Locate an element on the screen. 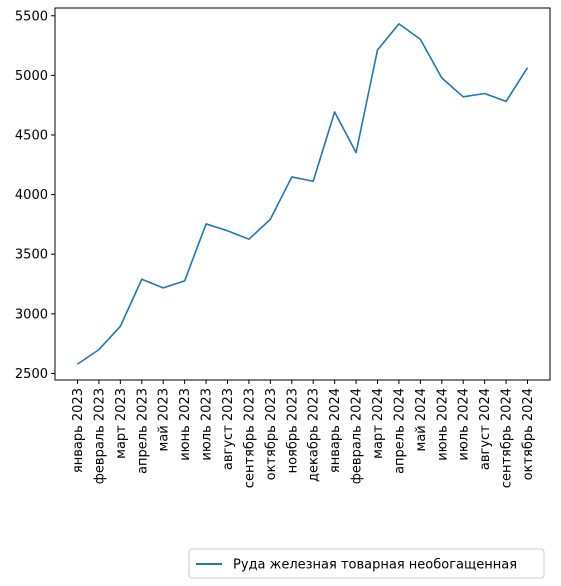 This screenshot has width=561, height=586. x-tick-label: февраль 2024 is located at coordinates (357, 436).